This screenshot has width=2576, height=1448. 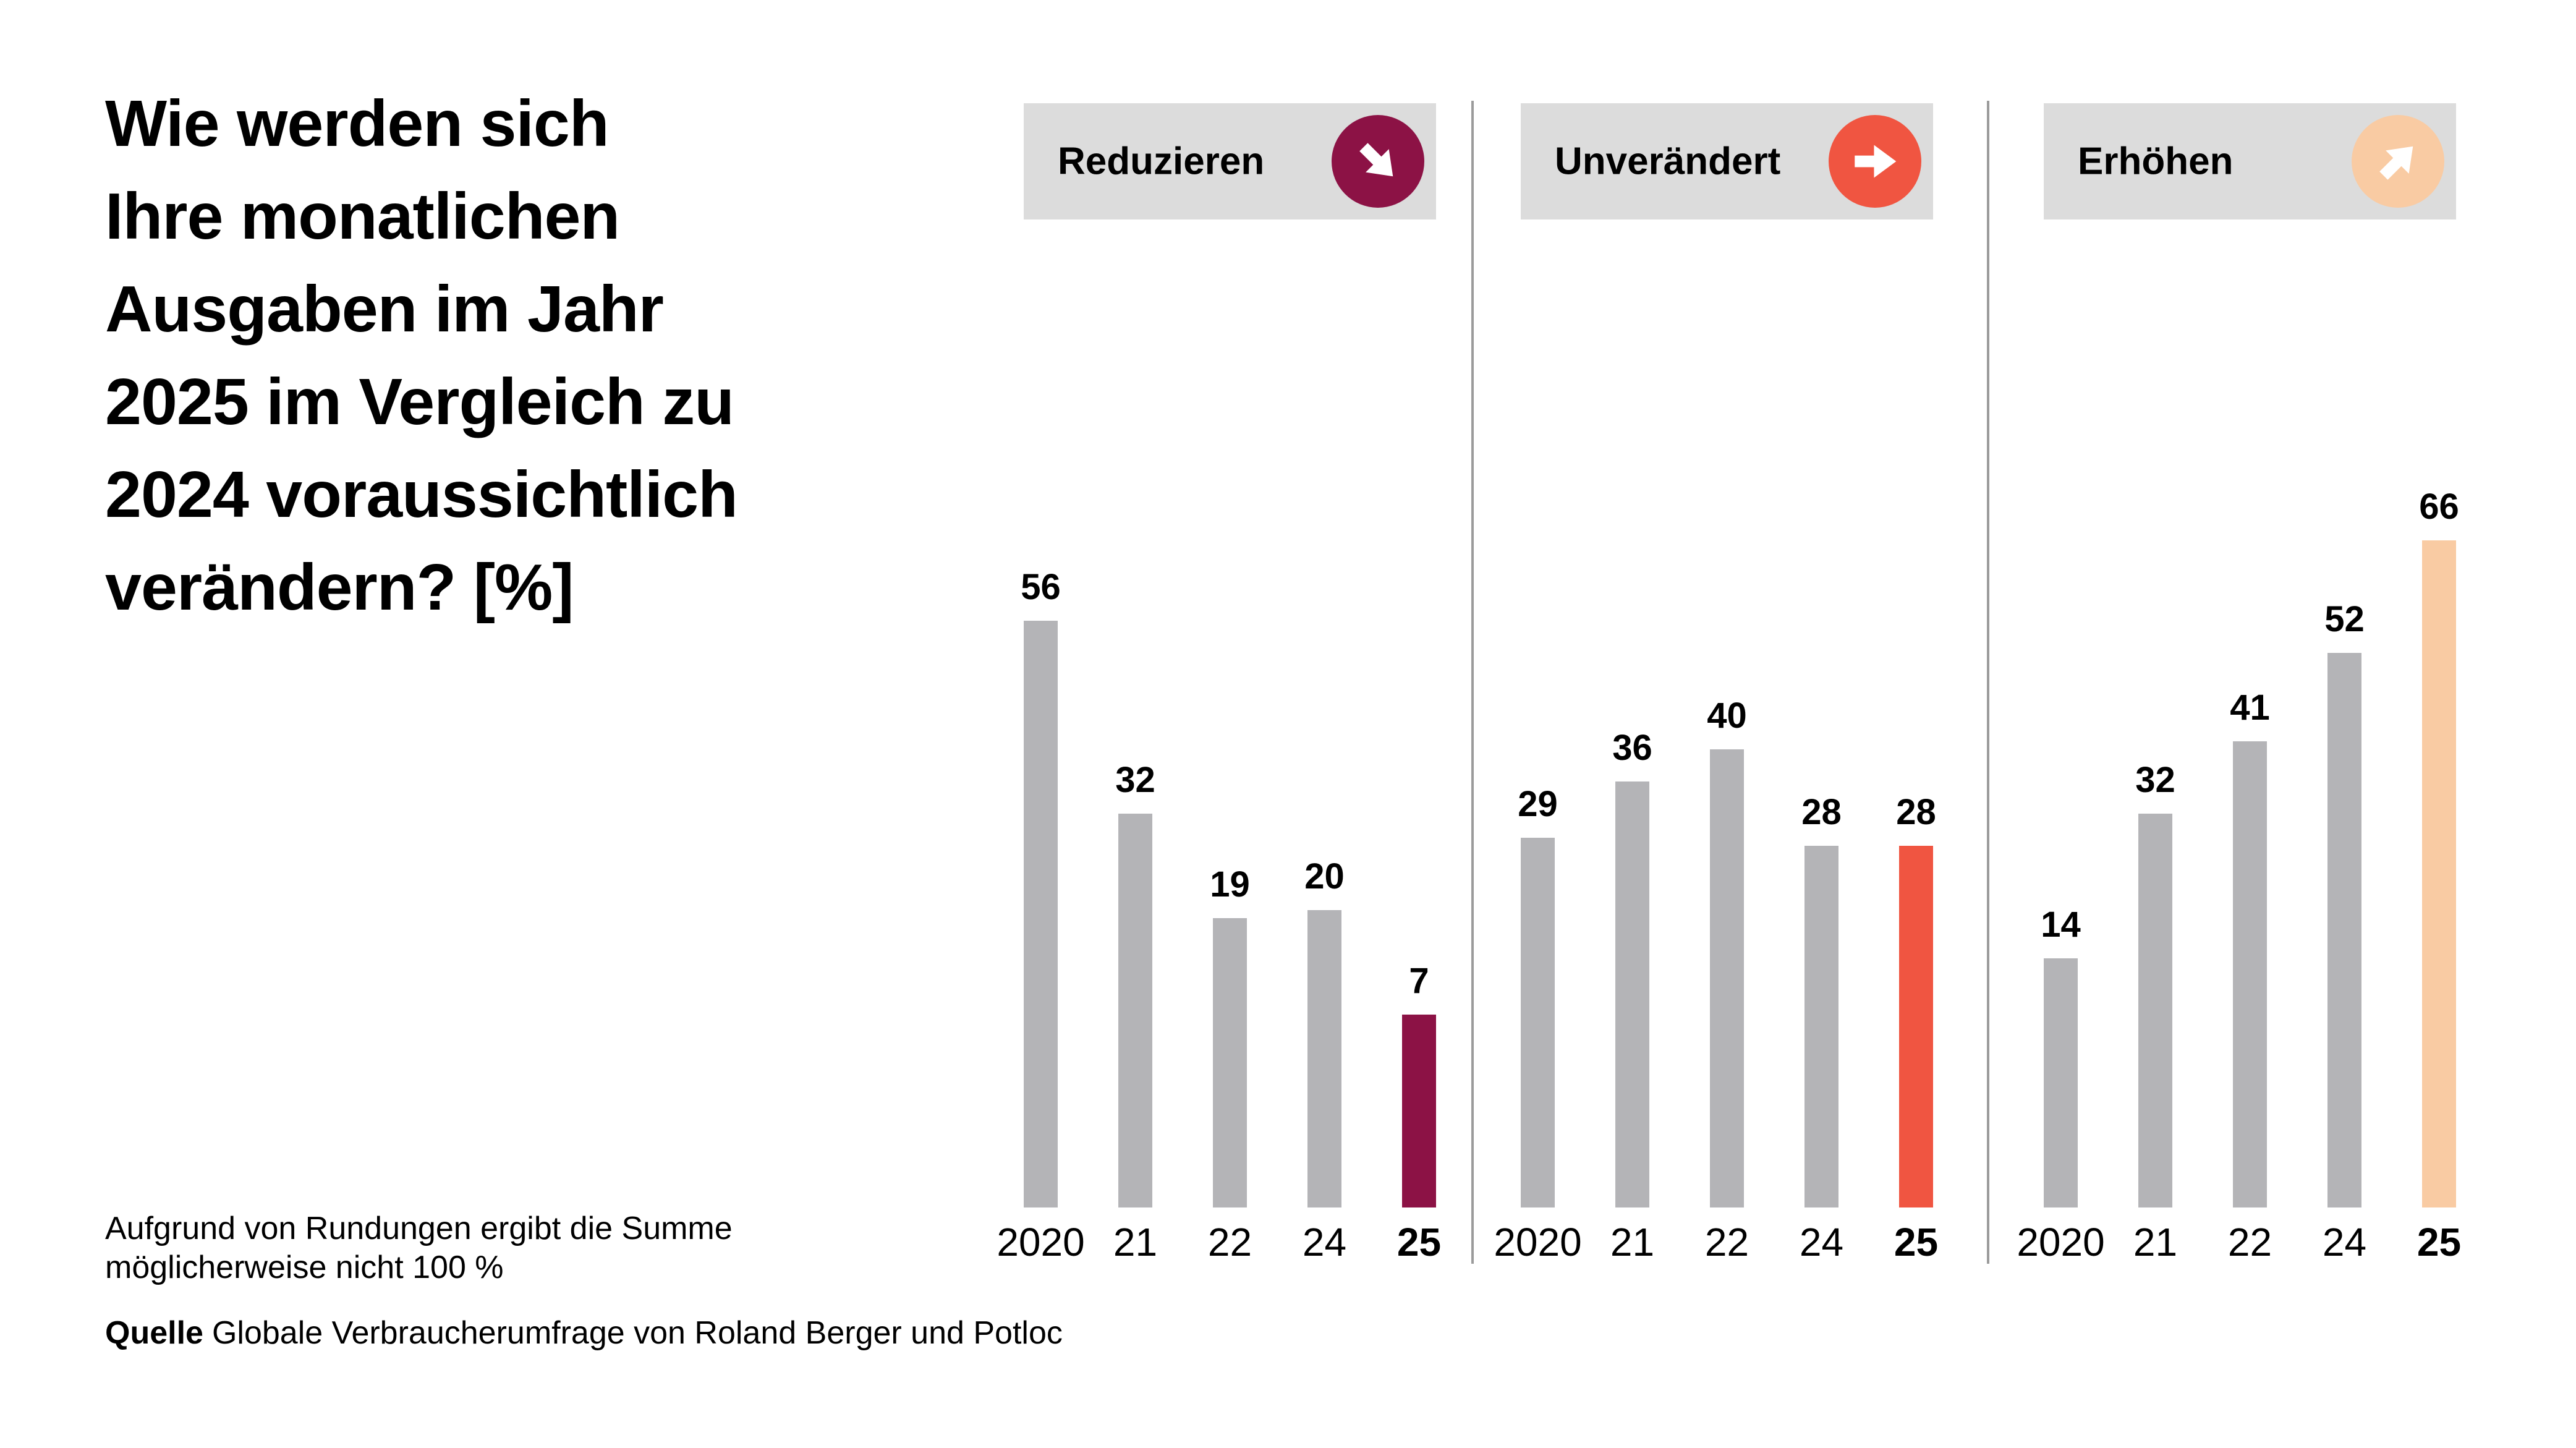 What do you see at coordinates (1324, 876) in the screenshot?
I see `bar-value-label: 20` at bounding box center [1324, 876].